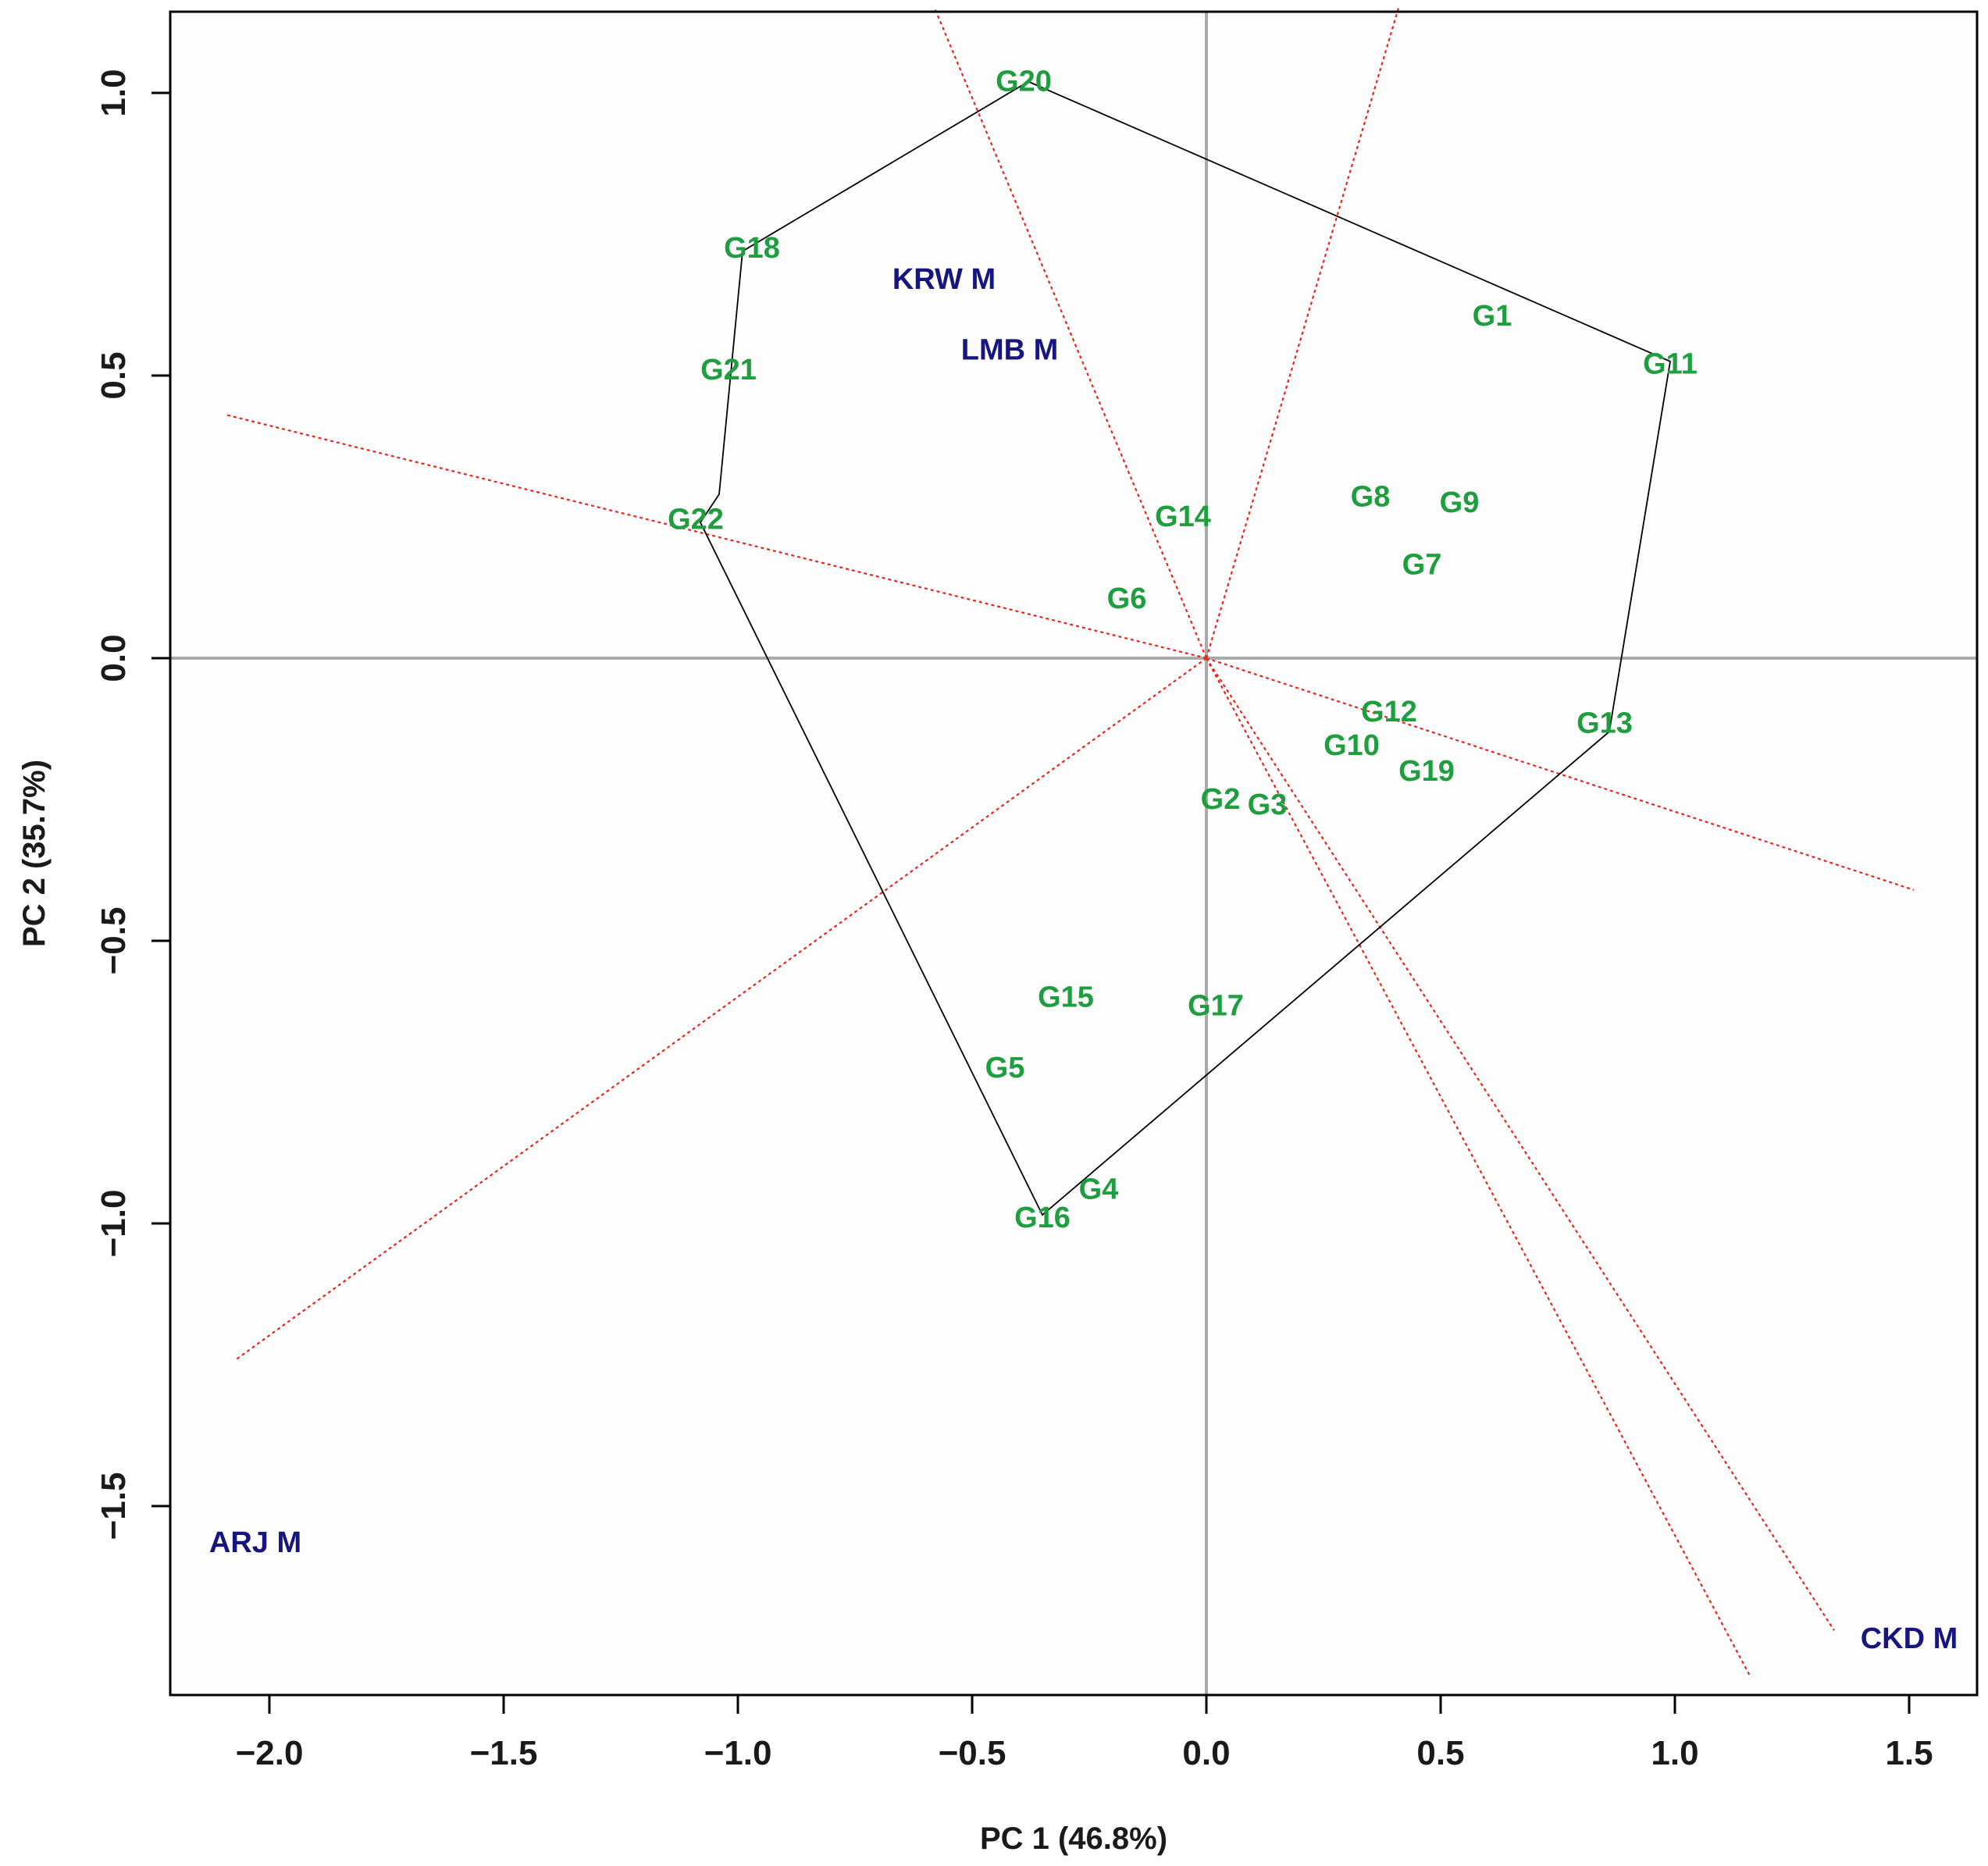  I want to click on environment-label-lmb-m: LMB M, so click(1010, 349).